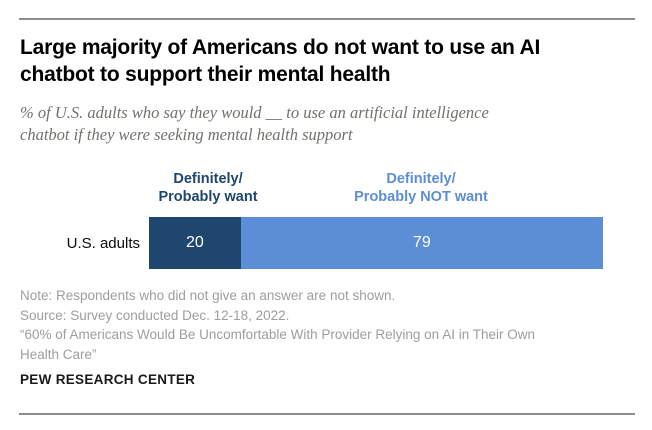 Image resolution: width=652 pixels, height=430 pixels. I want to click on stacked-bar: 20 79, so click(376, 243).